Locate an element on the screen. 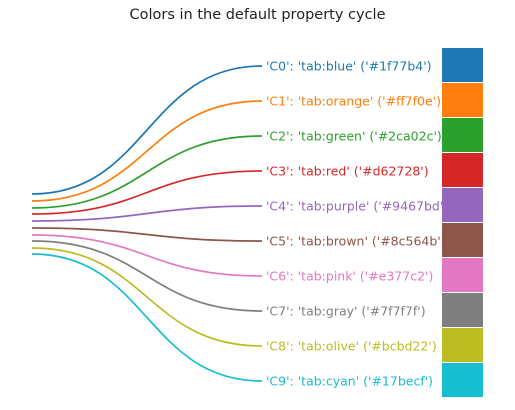  series-label-c0: 'C0': 'tab:blue' ('#1f77b4') is located at coordinates (349, 66).